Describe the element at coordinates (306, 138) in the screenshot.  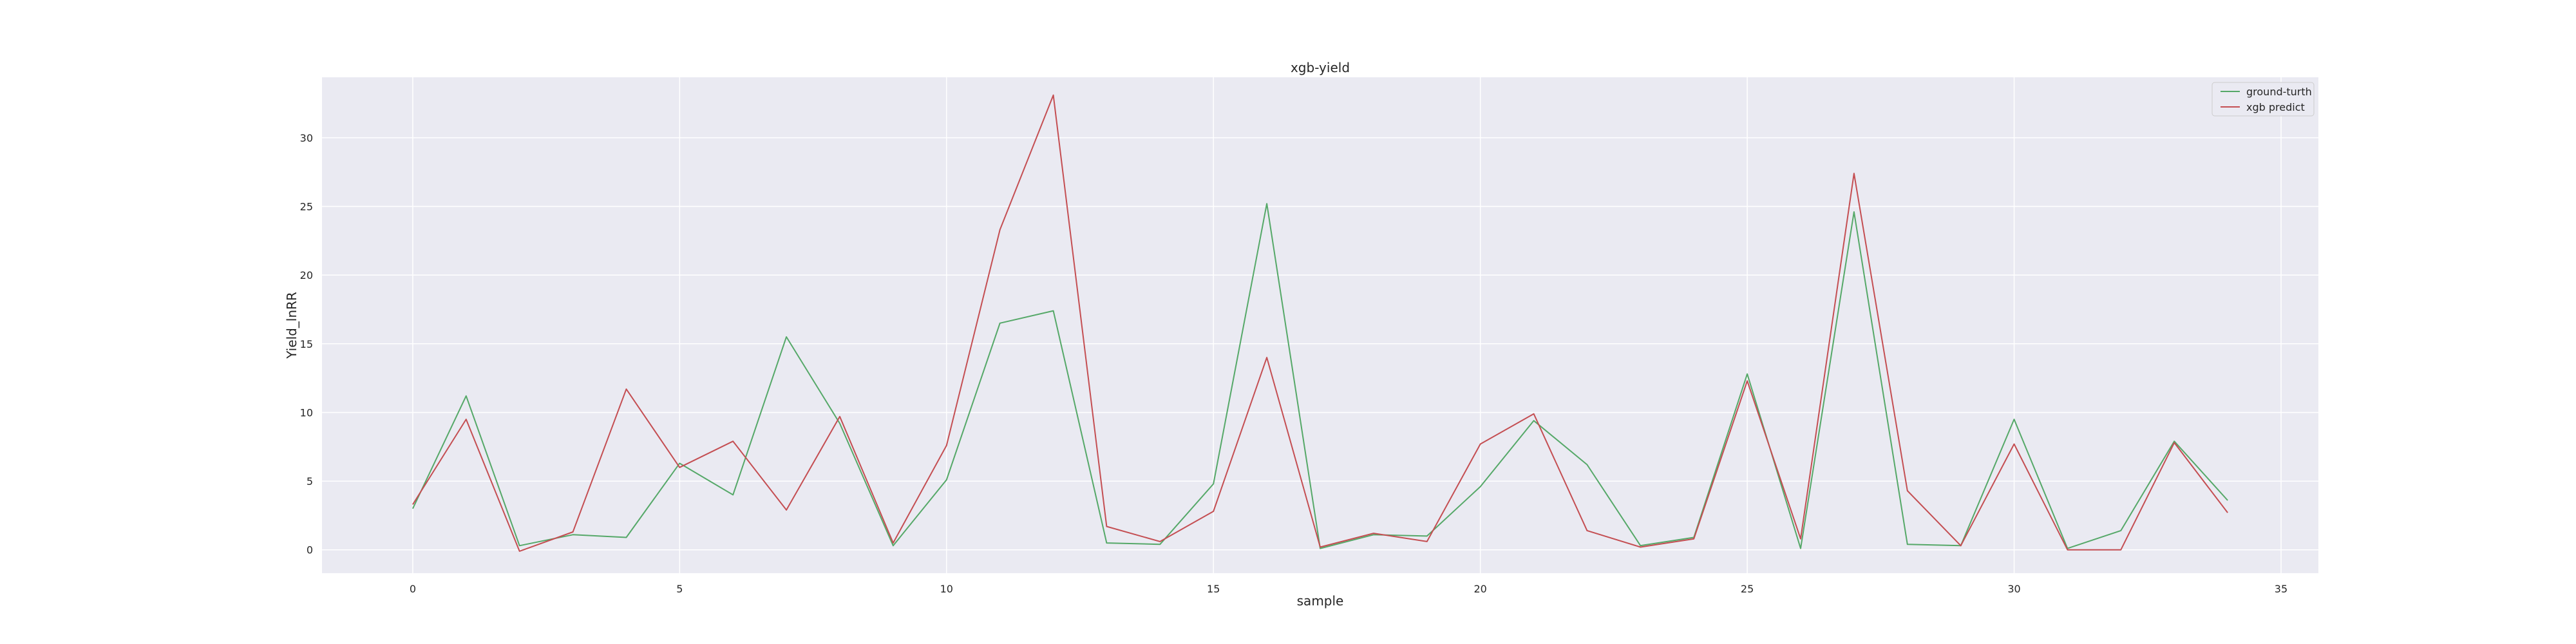
I see `y-tick-label: 30` at that location.